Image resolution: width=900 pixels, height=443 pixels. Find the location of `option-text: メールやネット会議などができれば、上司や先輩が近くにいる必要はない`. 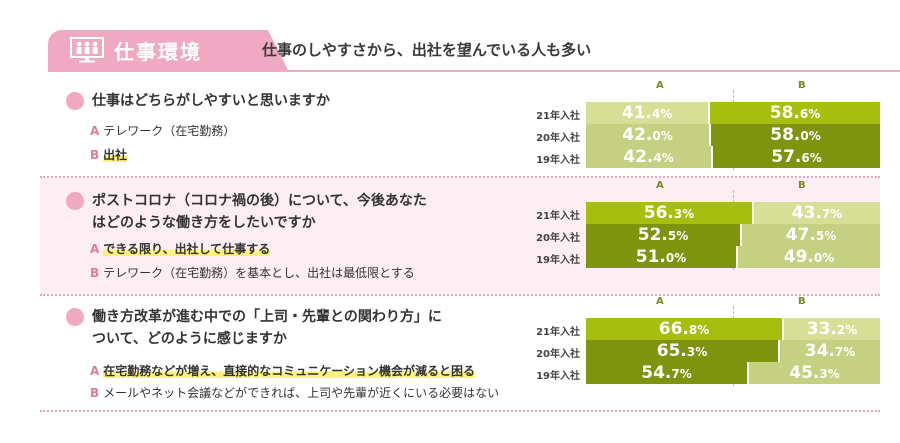

option-text: メールやネット会議などができれば、上司や先輩が近くにいる必要はない is located at coordinates (301, 393).